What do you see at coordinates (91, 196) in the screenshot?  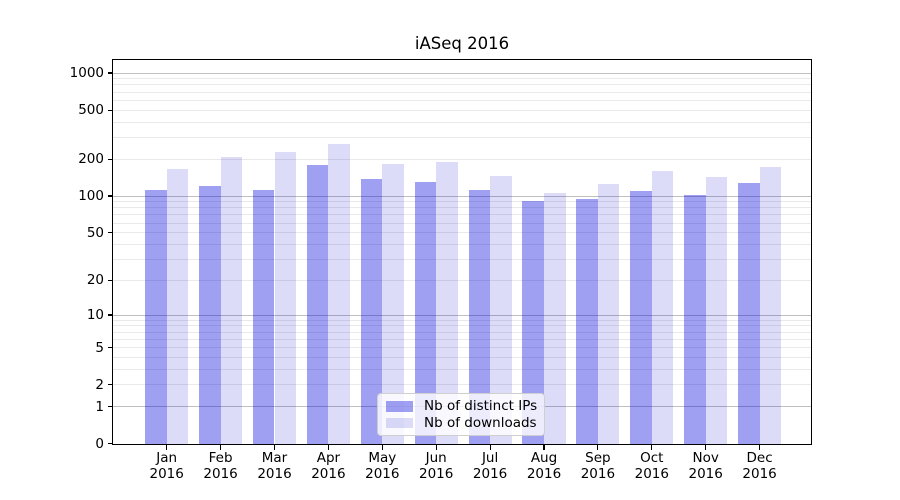 I see `y-axis-tick-label: 100` at bounding box center [91, 196].